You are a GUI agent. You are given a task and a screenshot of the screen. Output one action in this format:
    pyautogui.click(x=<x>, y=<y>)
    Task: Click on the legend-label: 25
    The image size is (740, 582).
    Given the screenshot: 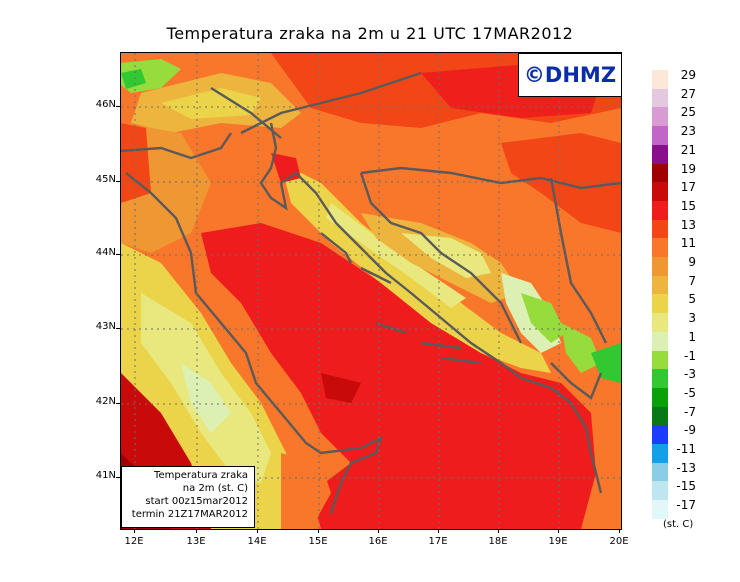 What is the action you would take?
    pyautogui.click(x=688, y=112)
    